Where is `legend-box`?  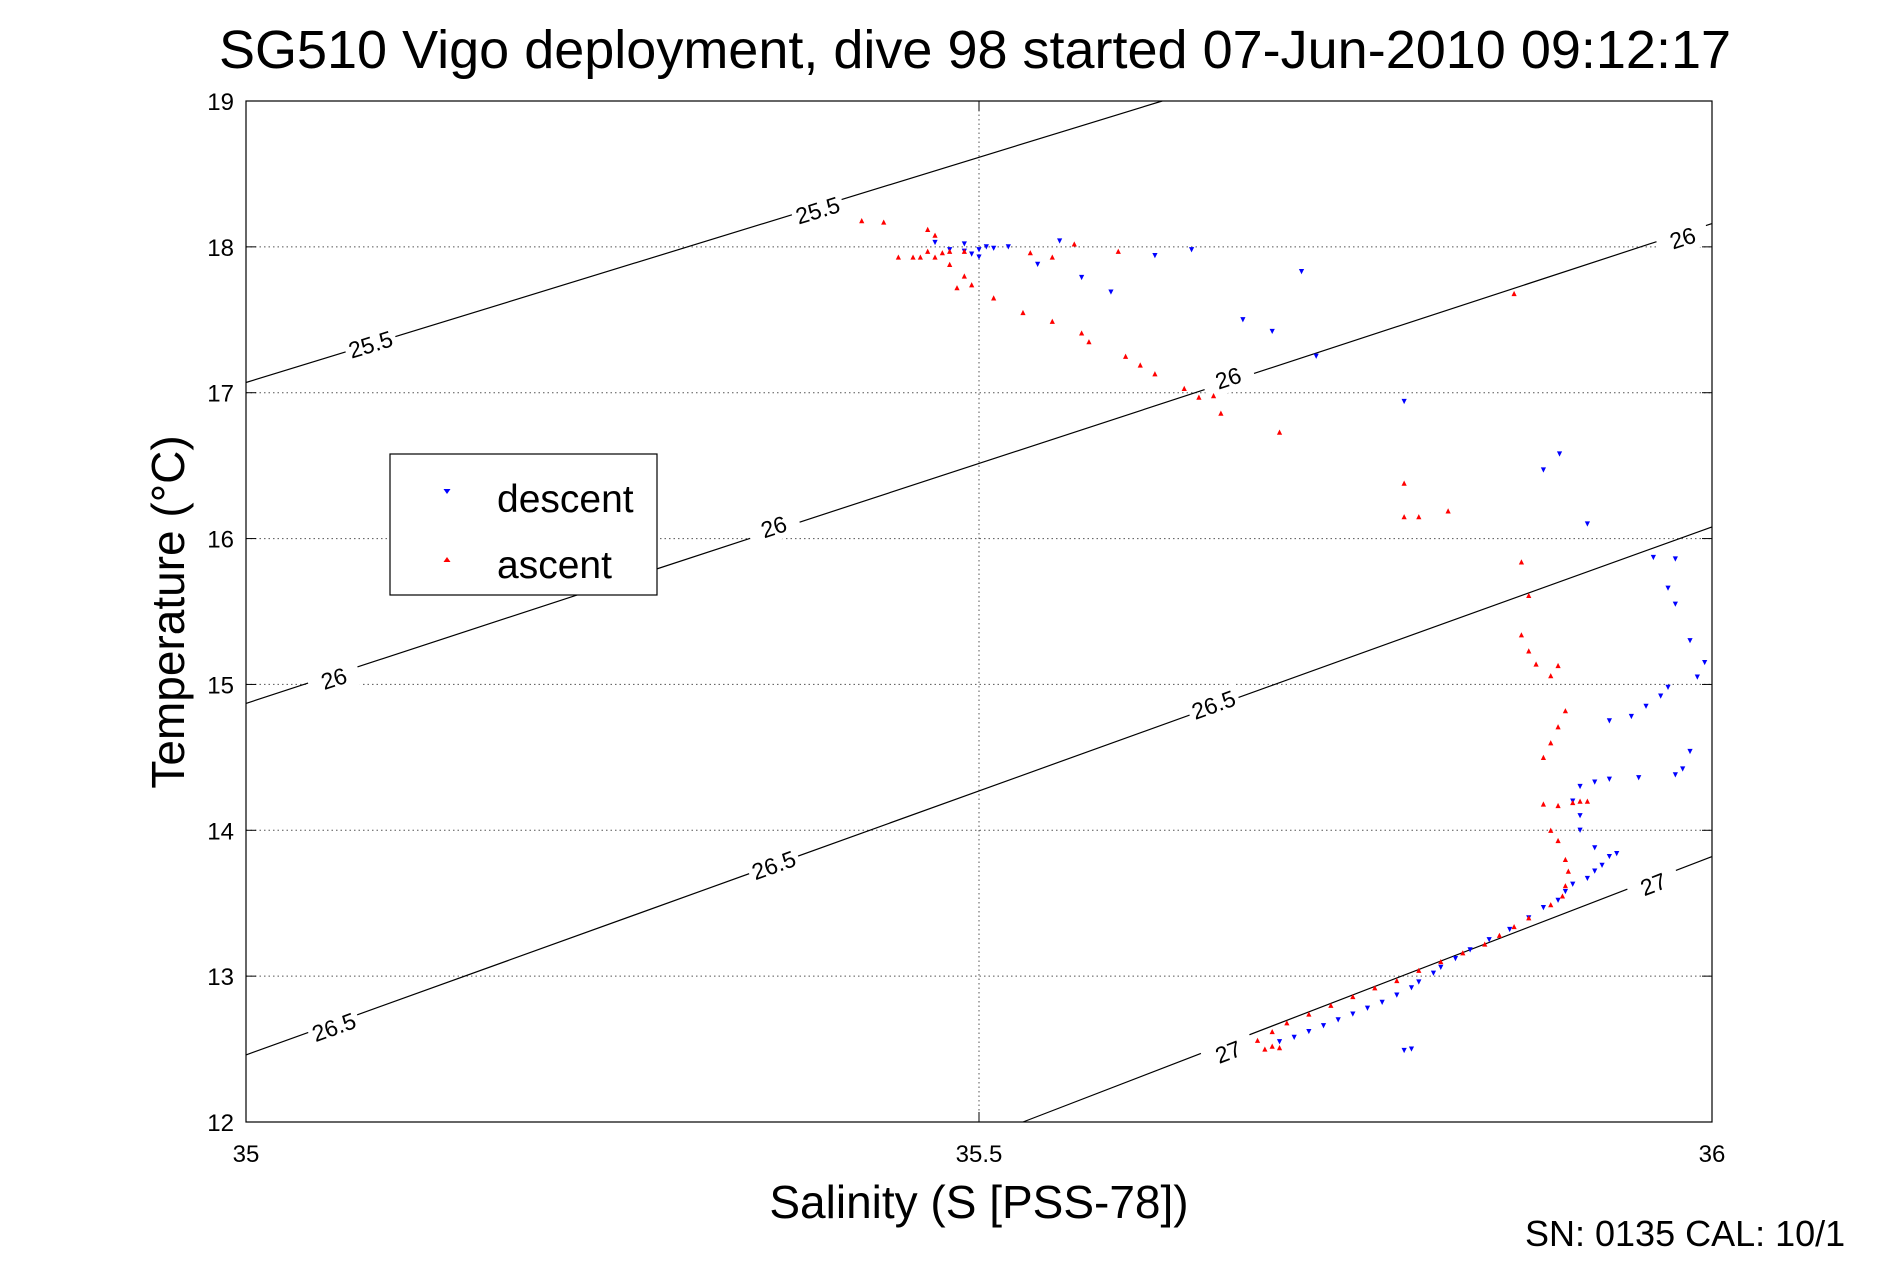 legend-box is located at coordinates (523, 524).